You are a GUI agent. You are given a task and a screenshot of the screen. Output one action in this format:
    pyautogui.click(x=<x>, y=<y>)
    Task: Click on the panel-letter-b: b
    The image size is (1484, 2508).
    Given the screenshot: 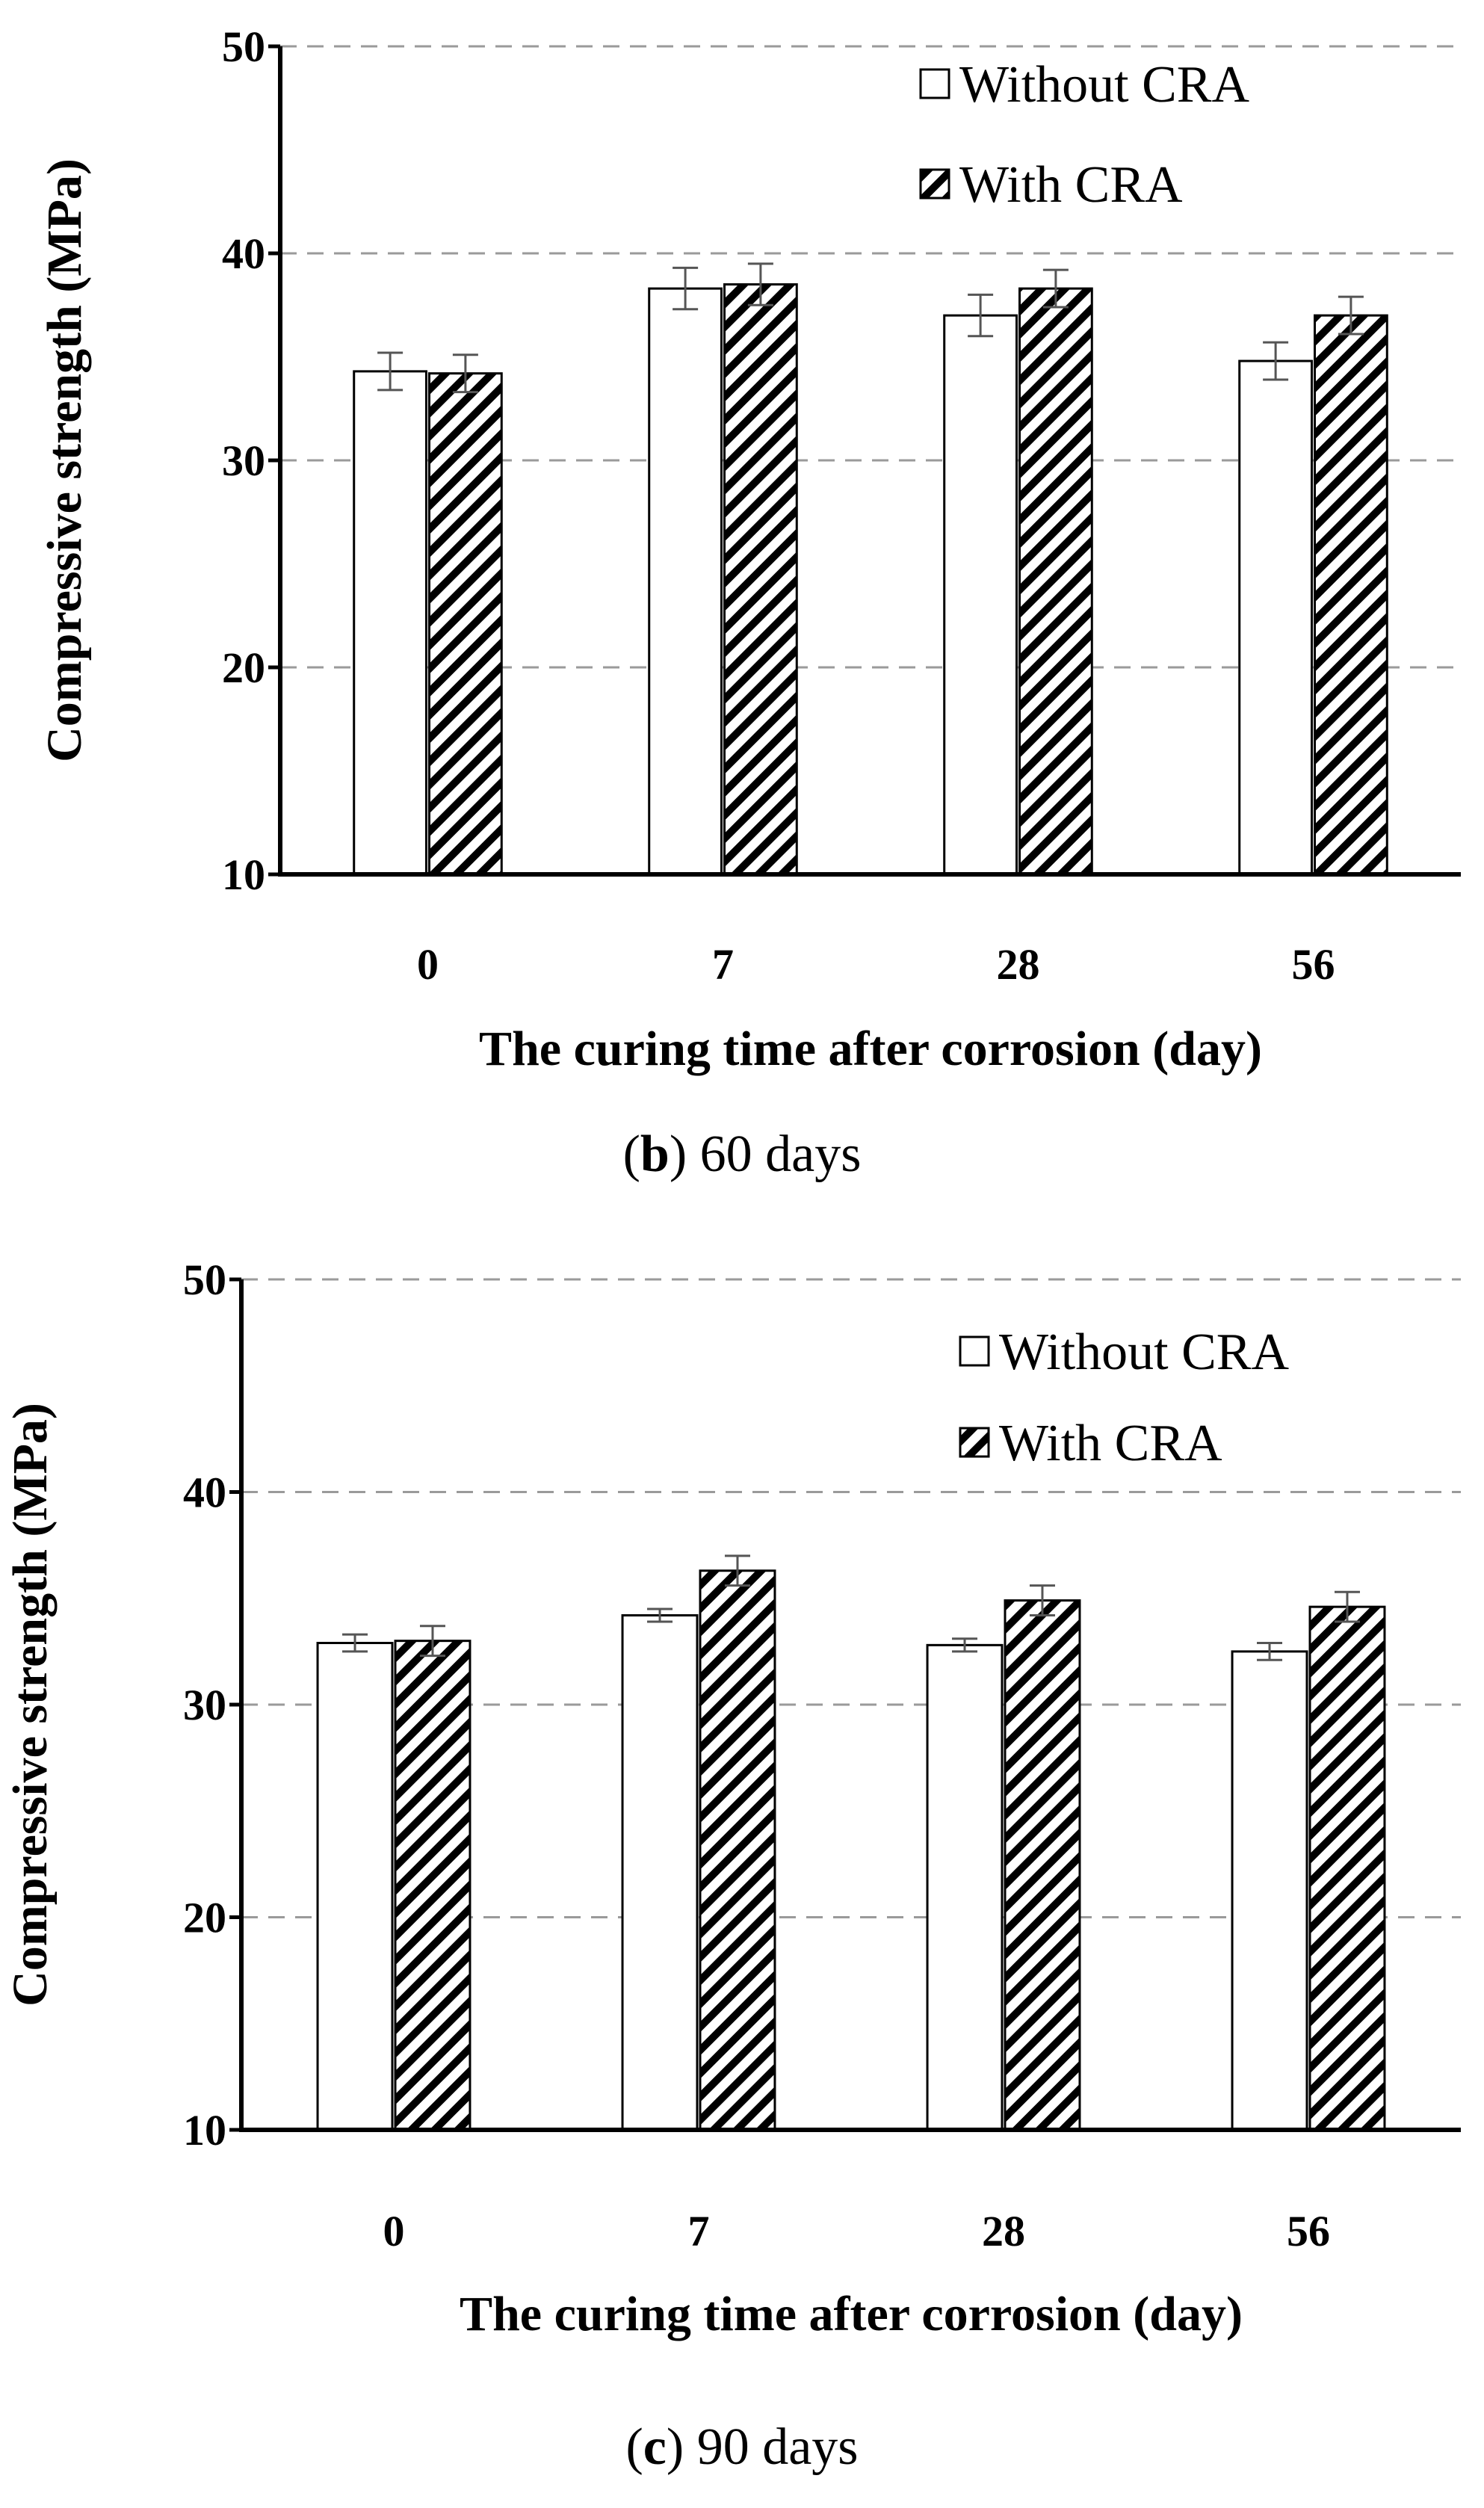 What is the action you would take?
    pyautogui.click(x=655, y=1154)
    